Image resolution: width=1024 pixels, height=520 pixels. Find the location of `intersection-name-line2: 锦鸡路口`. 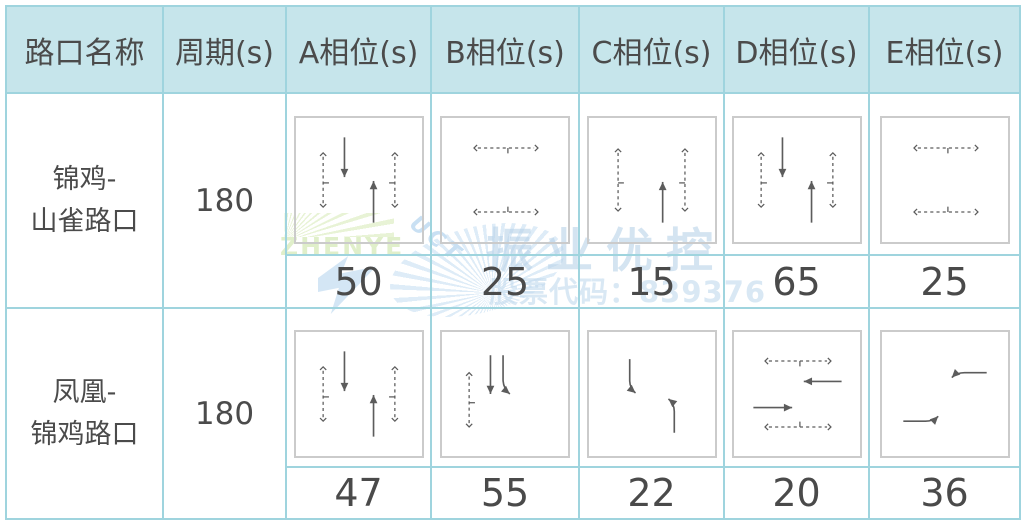

intersection-name-line2: 锦鸡路口 is located at coordinates (84, 434).